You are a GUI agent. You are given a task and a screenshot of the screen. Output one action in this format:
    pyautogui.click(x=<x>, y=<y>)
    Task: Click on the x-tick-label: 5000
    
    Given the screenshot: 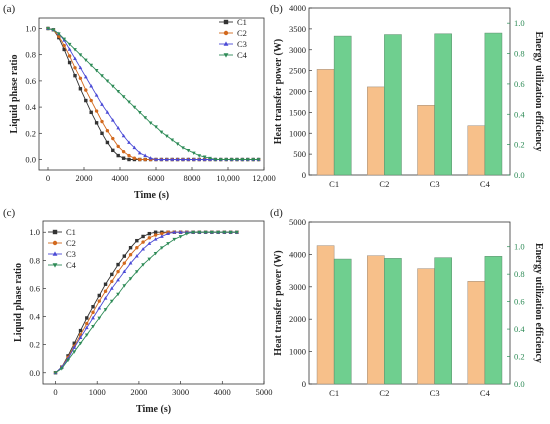 What is the action you would take?
    pyautogui.click(x=264, y=392)
    